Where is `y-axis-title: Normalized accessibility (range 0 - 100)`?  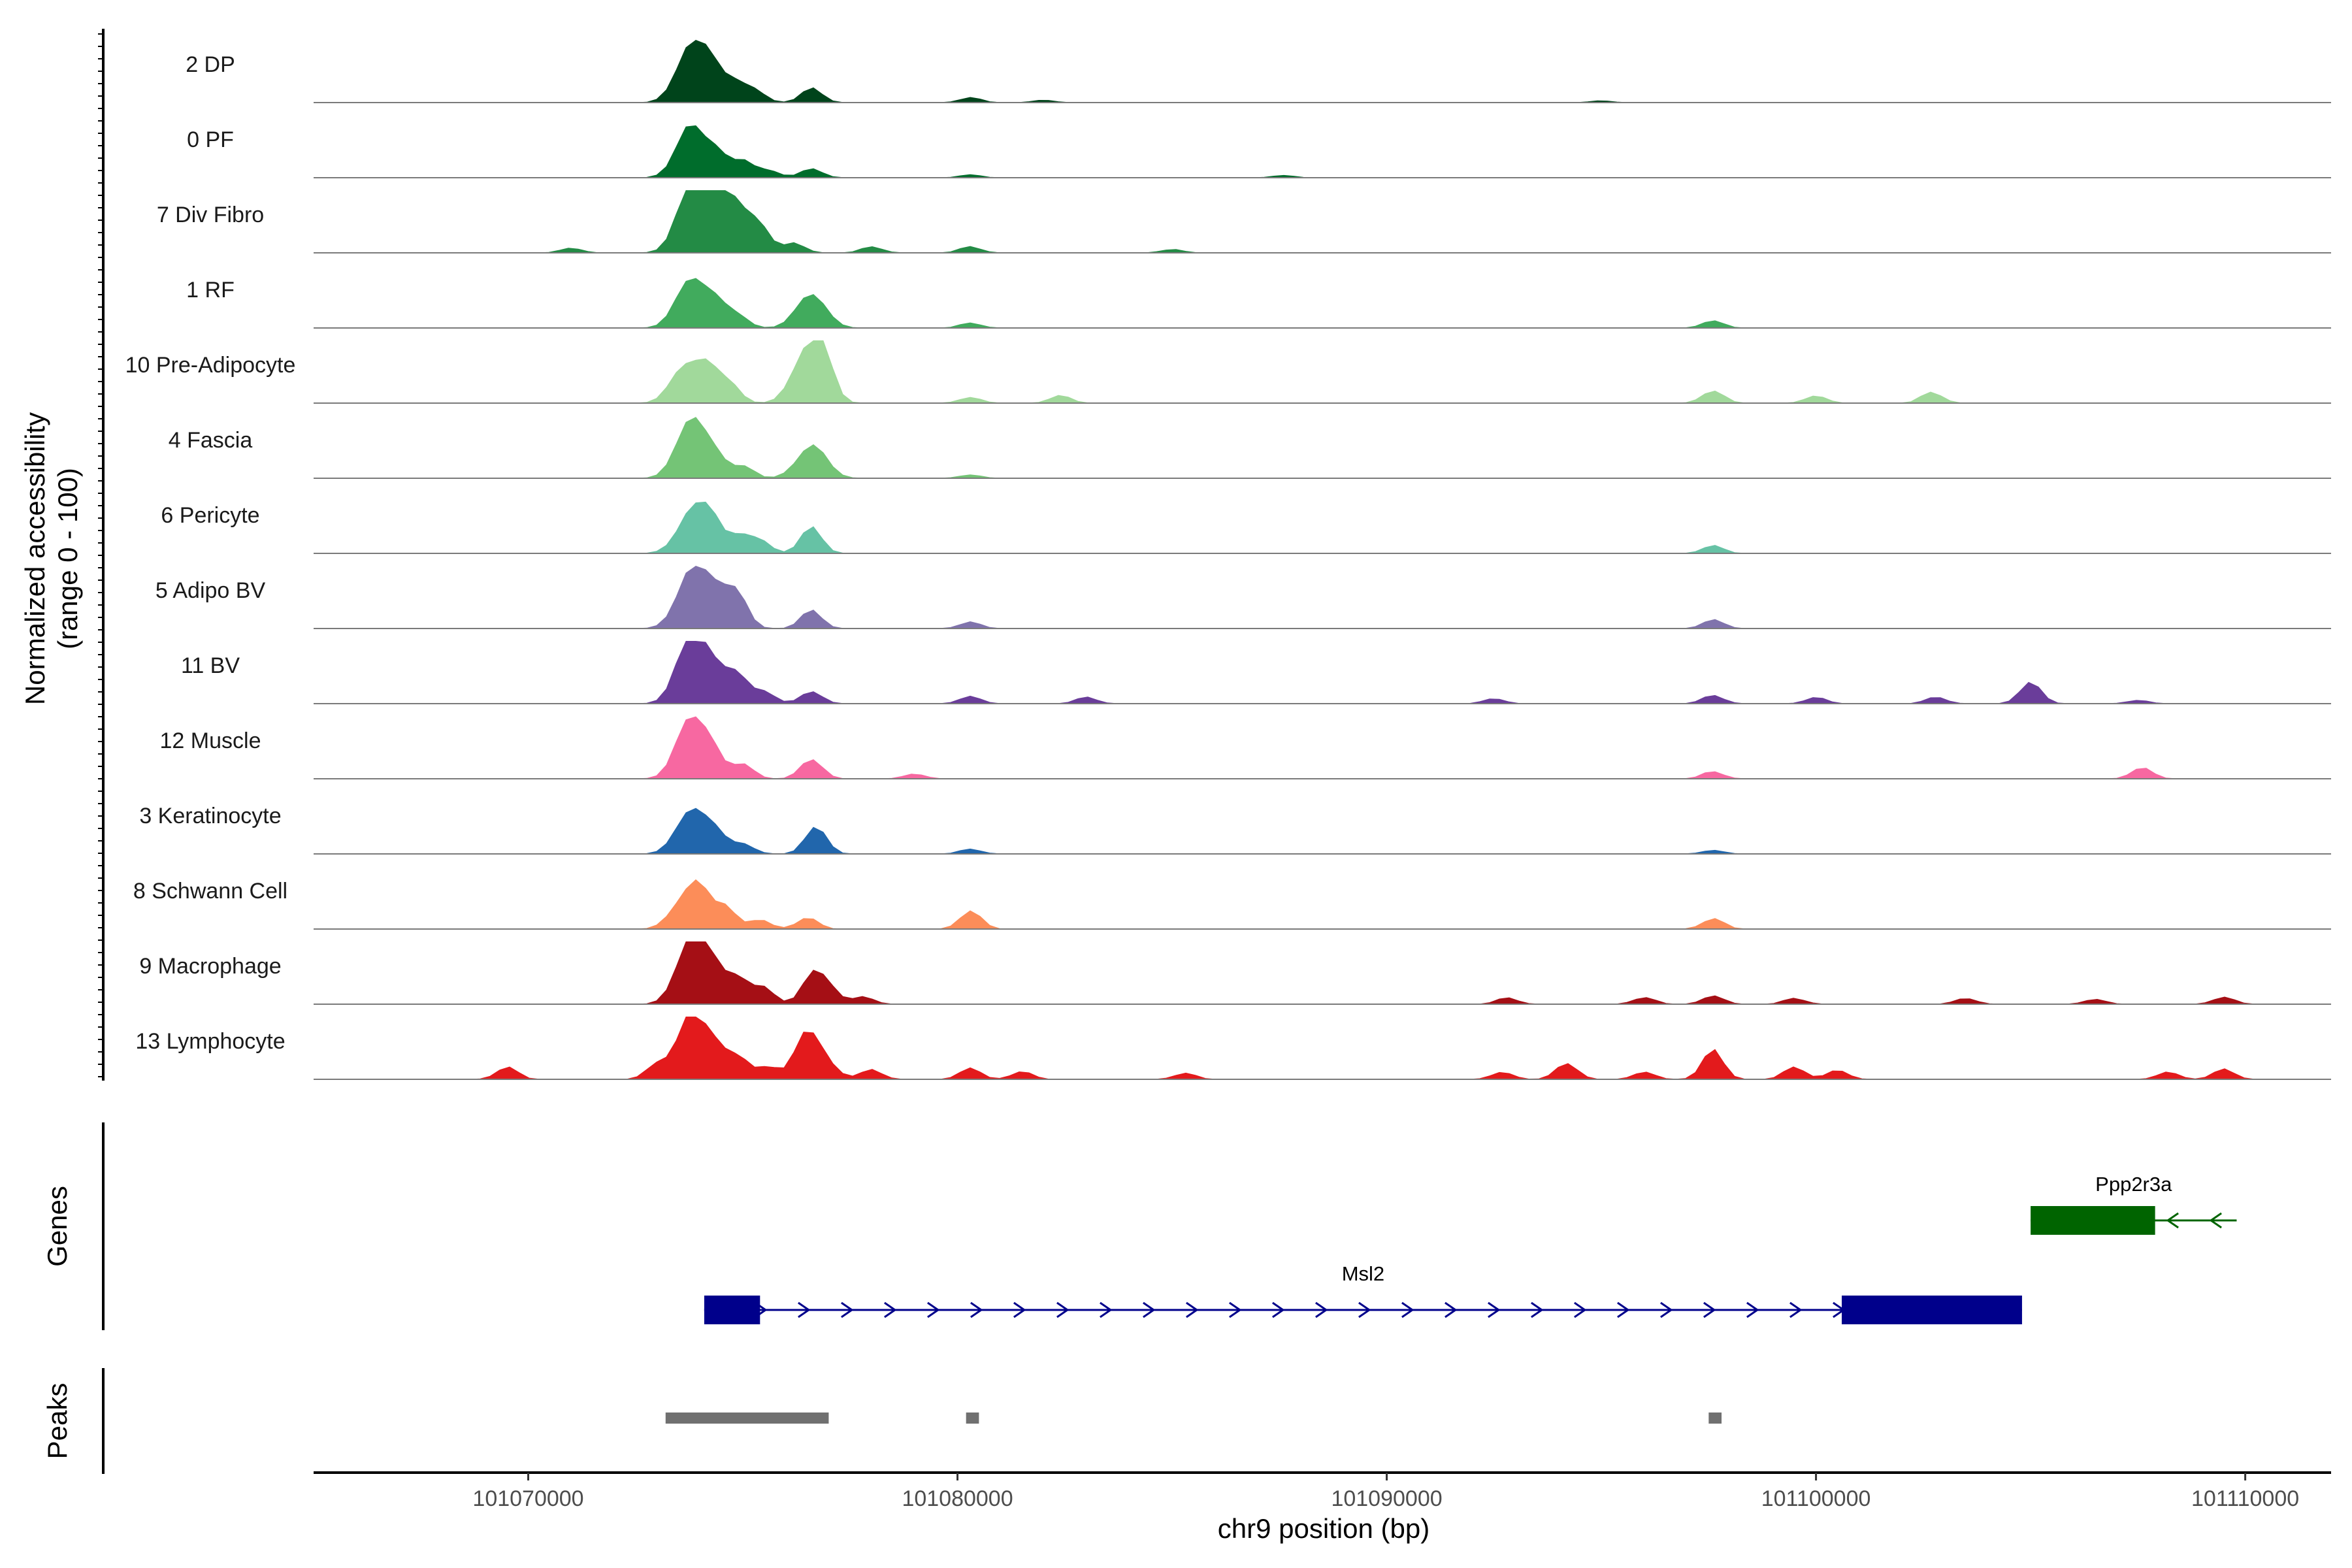
y-axis-title: Normalized accessibility (range 0 - 100) is located at coordinates (51, 558).